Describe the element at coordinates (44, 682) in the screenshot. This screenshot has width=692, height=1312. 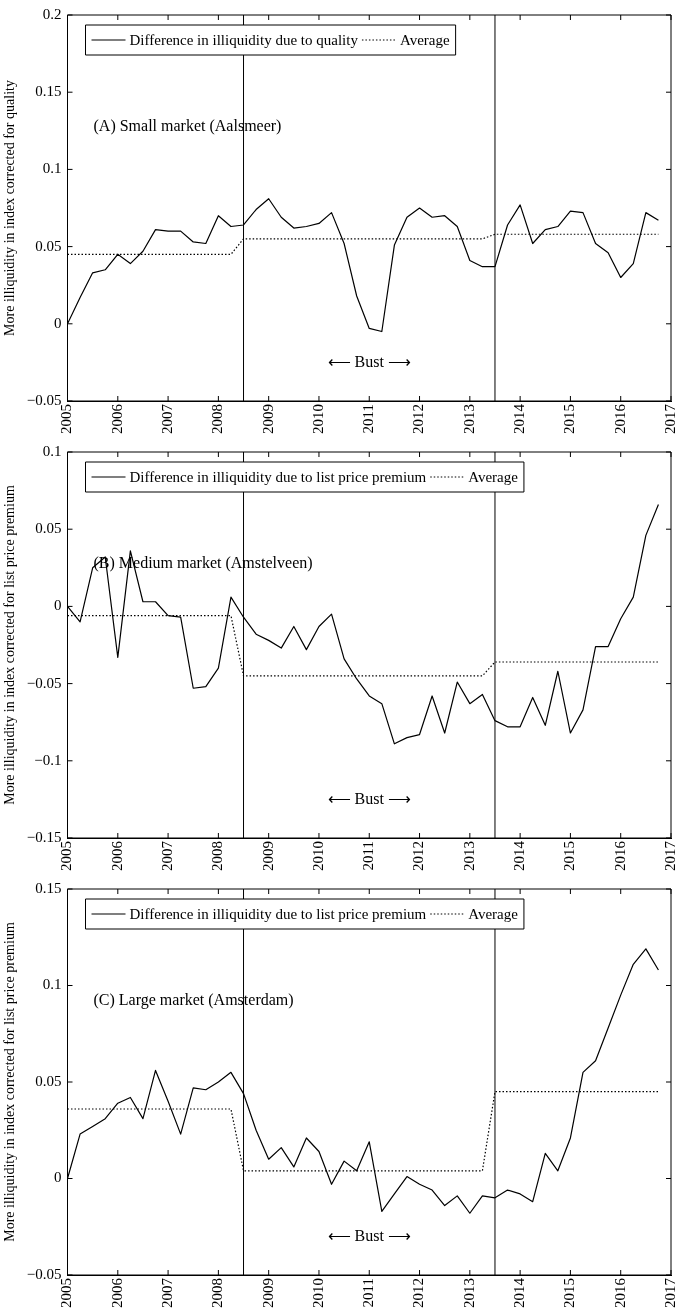
I see `y-tick-label: −0.05` at that location.